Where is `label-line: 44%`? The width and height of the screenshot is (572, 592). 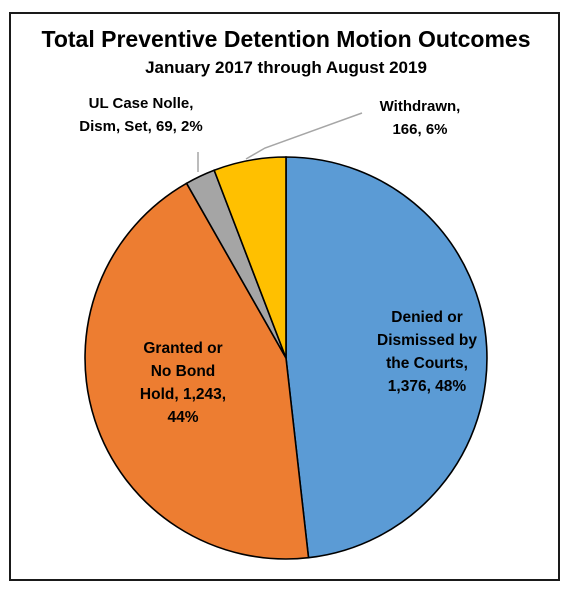 label-line: 44% is located at coordinates (182, 417).